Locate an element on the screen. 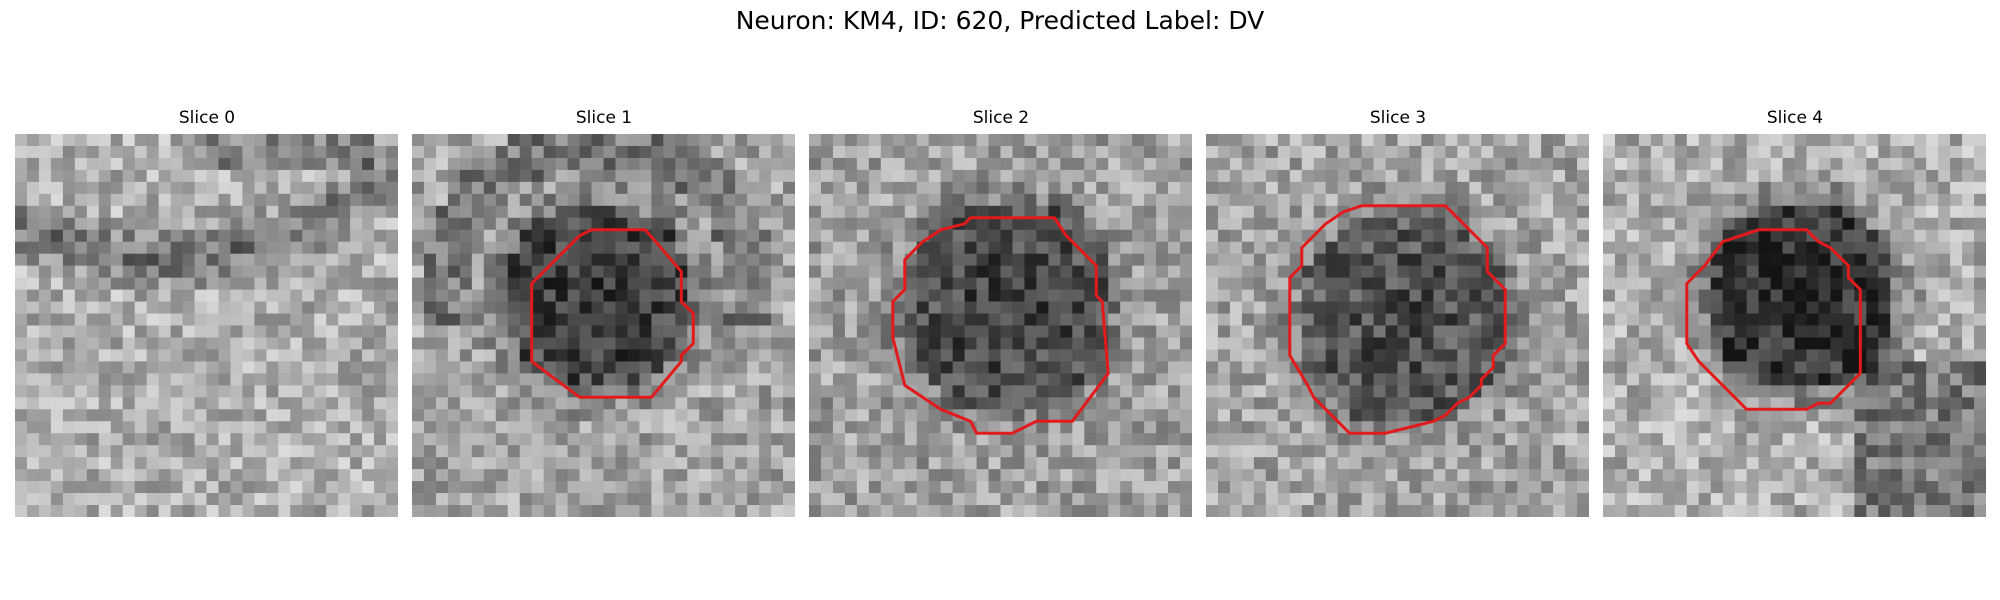  slice-title: Slice 0 is located at coordinates (207, 118).